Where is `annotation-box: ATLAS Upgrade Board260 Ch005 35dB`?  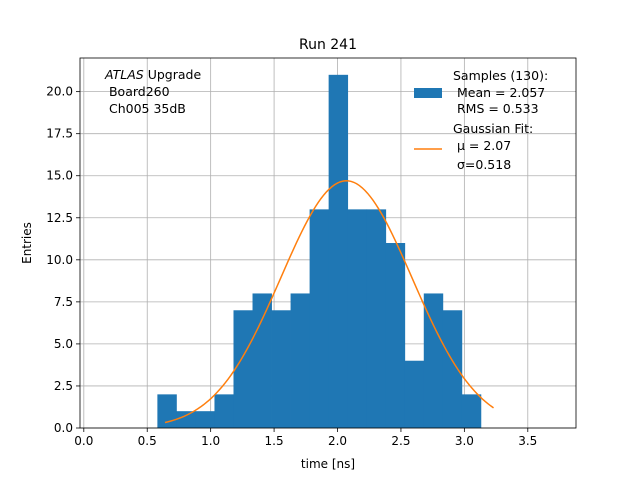 annotation-box: ATLAS Upgrade Board260 Ch005 35dB is located at coordinates (152, 91).